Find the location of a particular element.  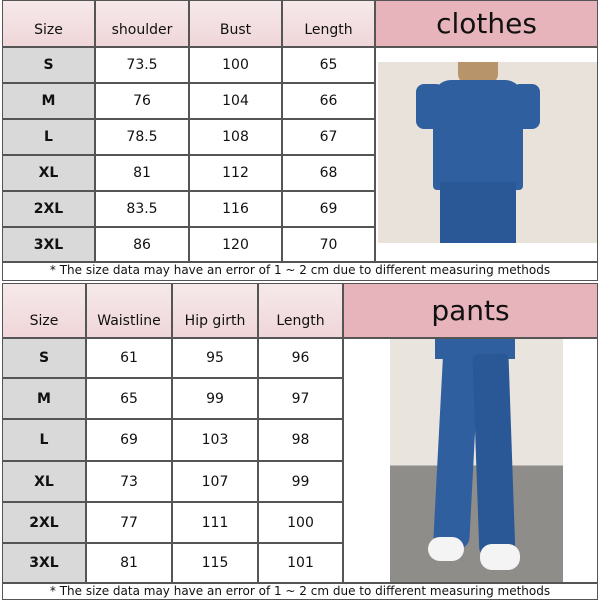

pants-value-cell: 81 is located at coordinates (129, 563).